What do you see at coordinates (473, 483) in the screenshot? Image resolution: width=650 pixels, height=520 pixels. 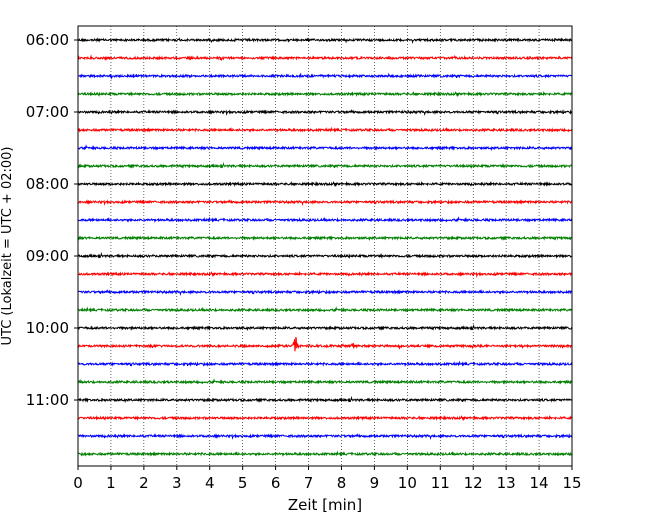 I see `x-tick-label: 12` at bounding box center [473, 483].